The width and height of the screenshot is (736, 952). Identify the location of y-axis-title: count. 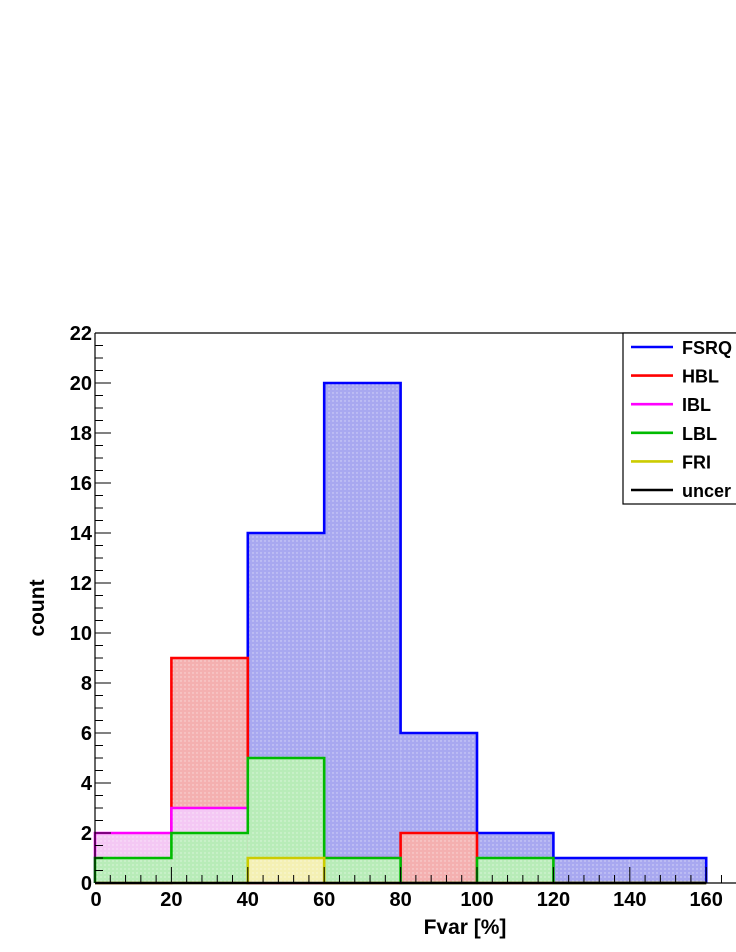
(37, 607).